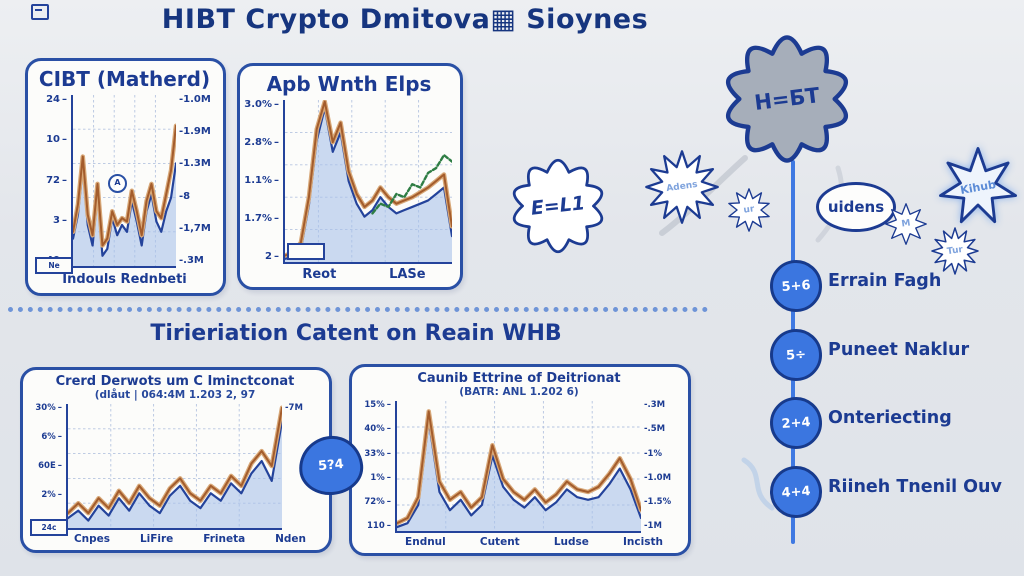  Describe the element at coordinates (915, 487) in the screenshot. I see `timeline-label-4: Riineh Tnenil Ouv` at that location.